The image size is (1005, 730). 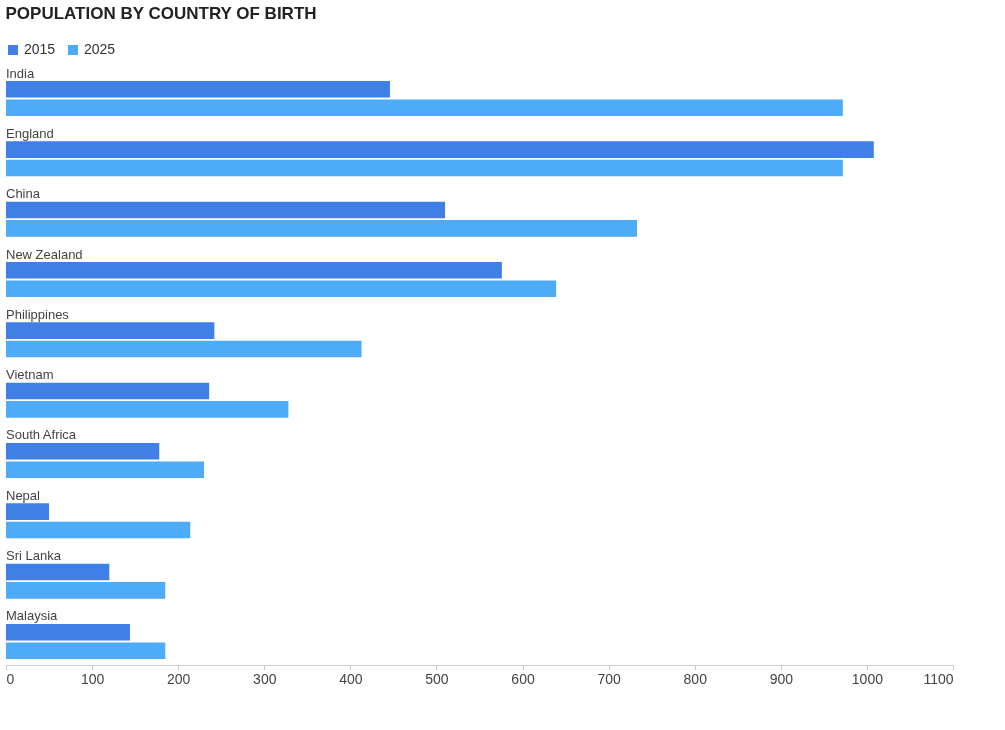 What do you see at coordinates (179, 678) in the screenshot?
I see `x-tick-label: 200` at bounding box center [179, 678].